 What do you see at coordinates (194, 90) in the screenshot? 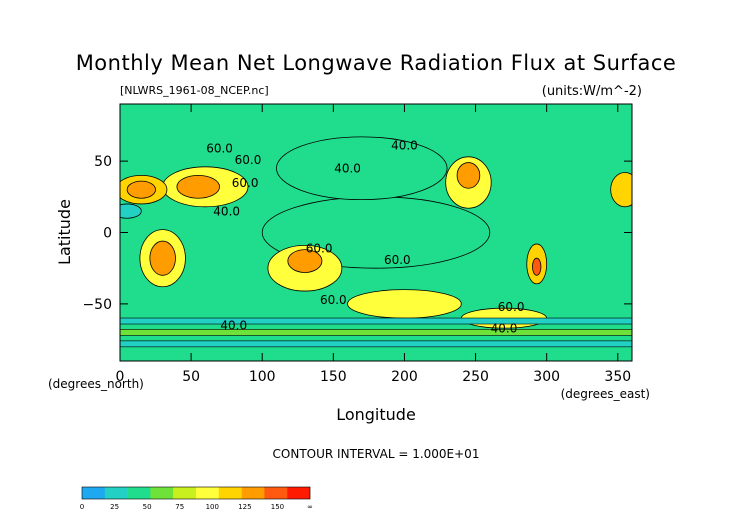
I see `source-label: [NLWRS_1961-08_NCEP.nc]` at bounding box center [194, 90].